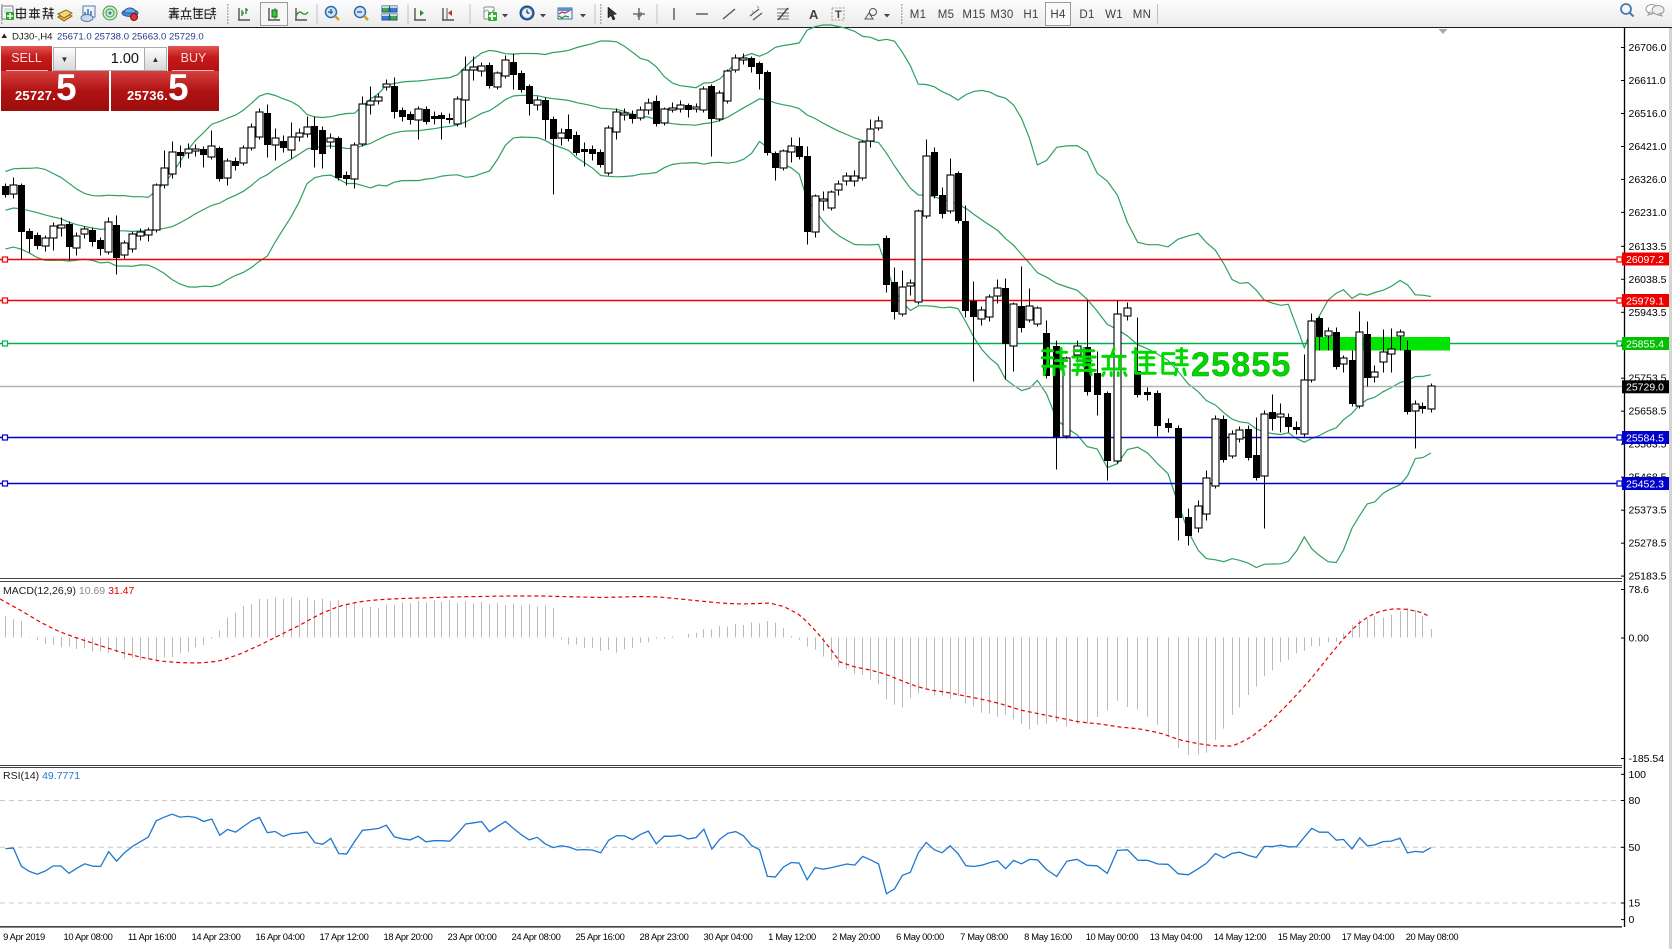 This screenshot has width=1672, height=949. I want to click on svg-text: 26097.2, so click(1645, 260).